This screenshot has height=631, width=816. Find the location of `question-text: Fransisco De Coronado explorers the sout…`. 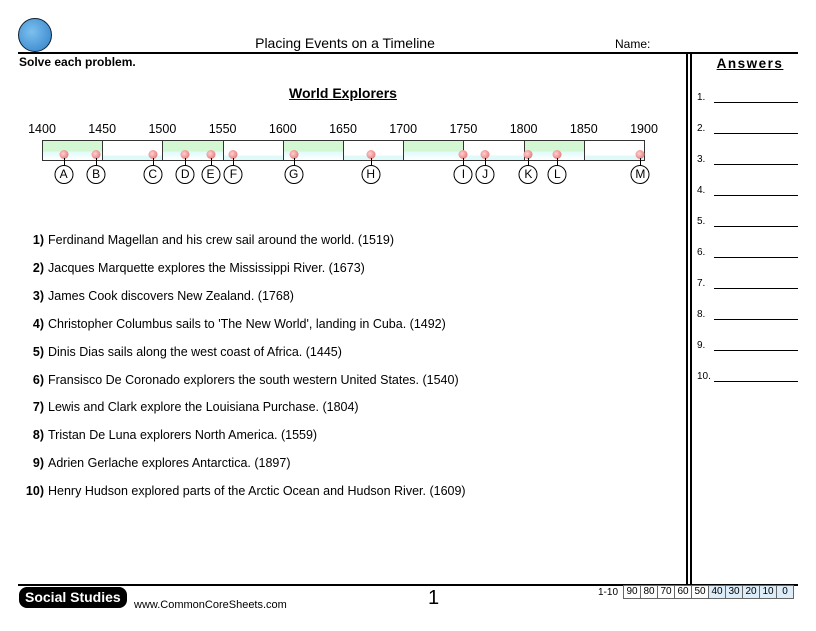

question-text: Fransisco De Coronado explorers the sout… is located at coordinates (253, 379).